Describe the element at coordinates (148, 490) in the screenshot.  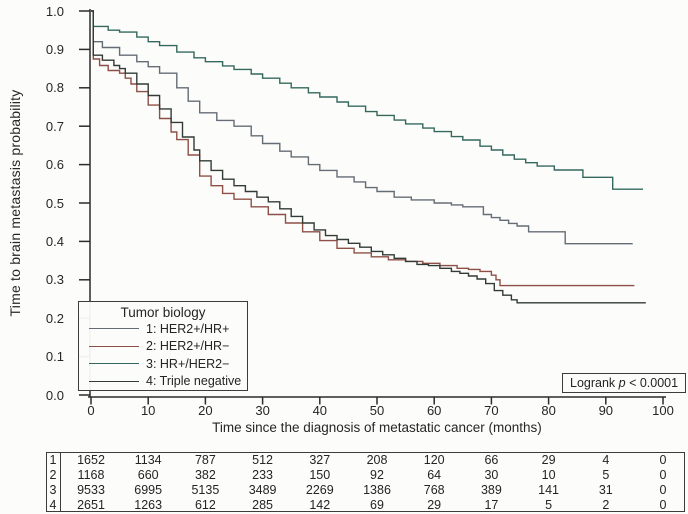
I see `risk-count: 6995` at that location.